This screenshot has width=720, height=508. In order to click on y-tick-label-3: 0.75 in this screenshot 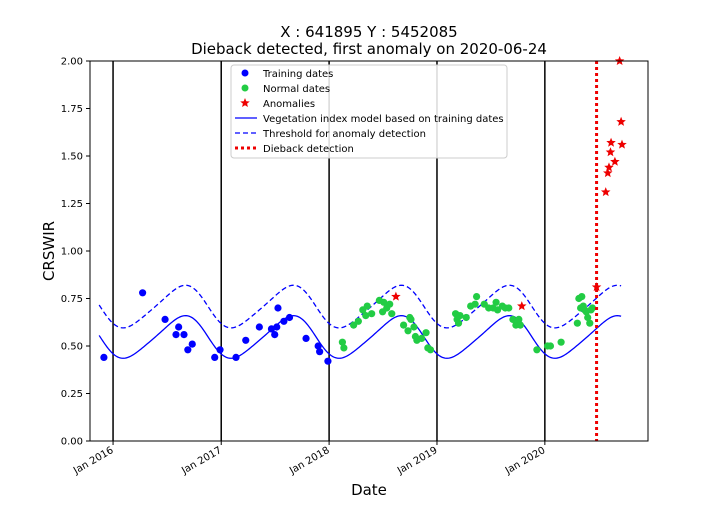, I will do `click(72, 299)`.